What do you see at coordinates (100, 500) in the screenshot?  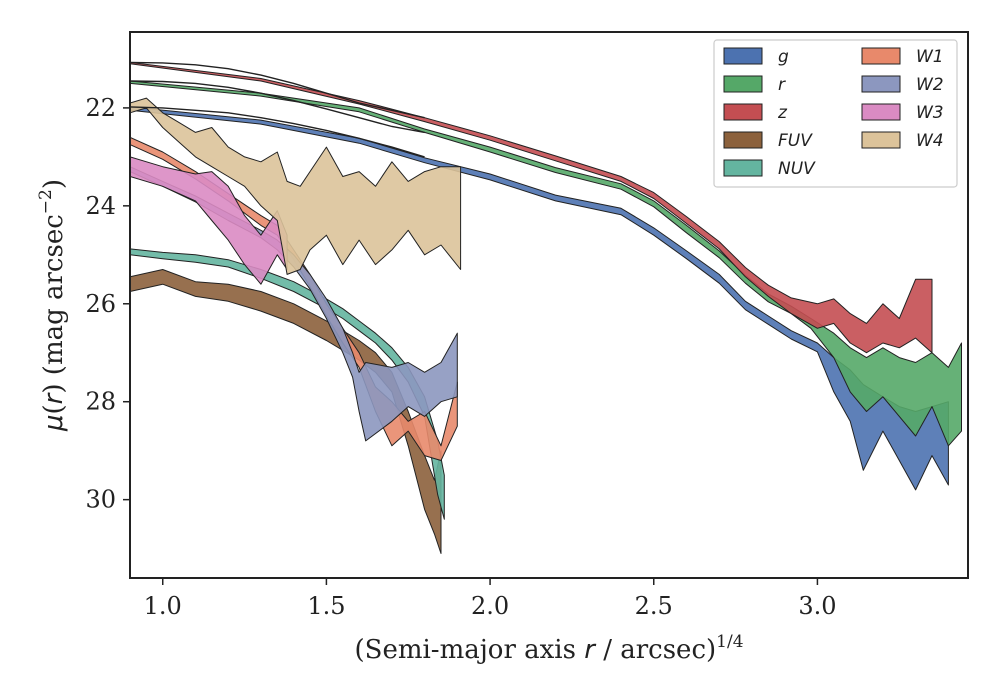 I see `y-tick-label: 30` at bounding box center [100, 500].